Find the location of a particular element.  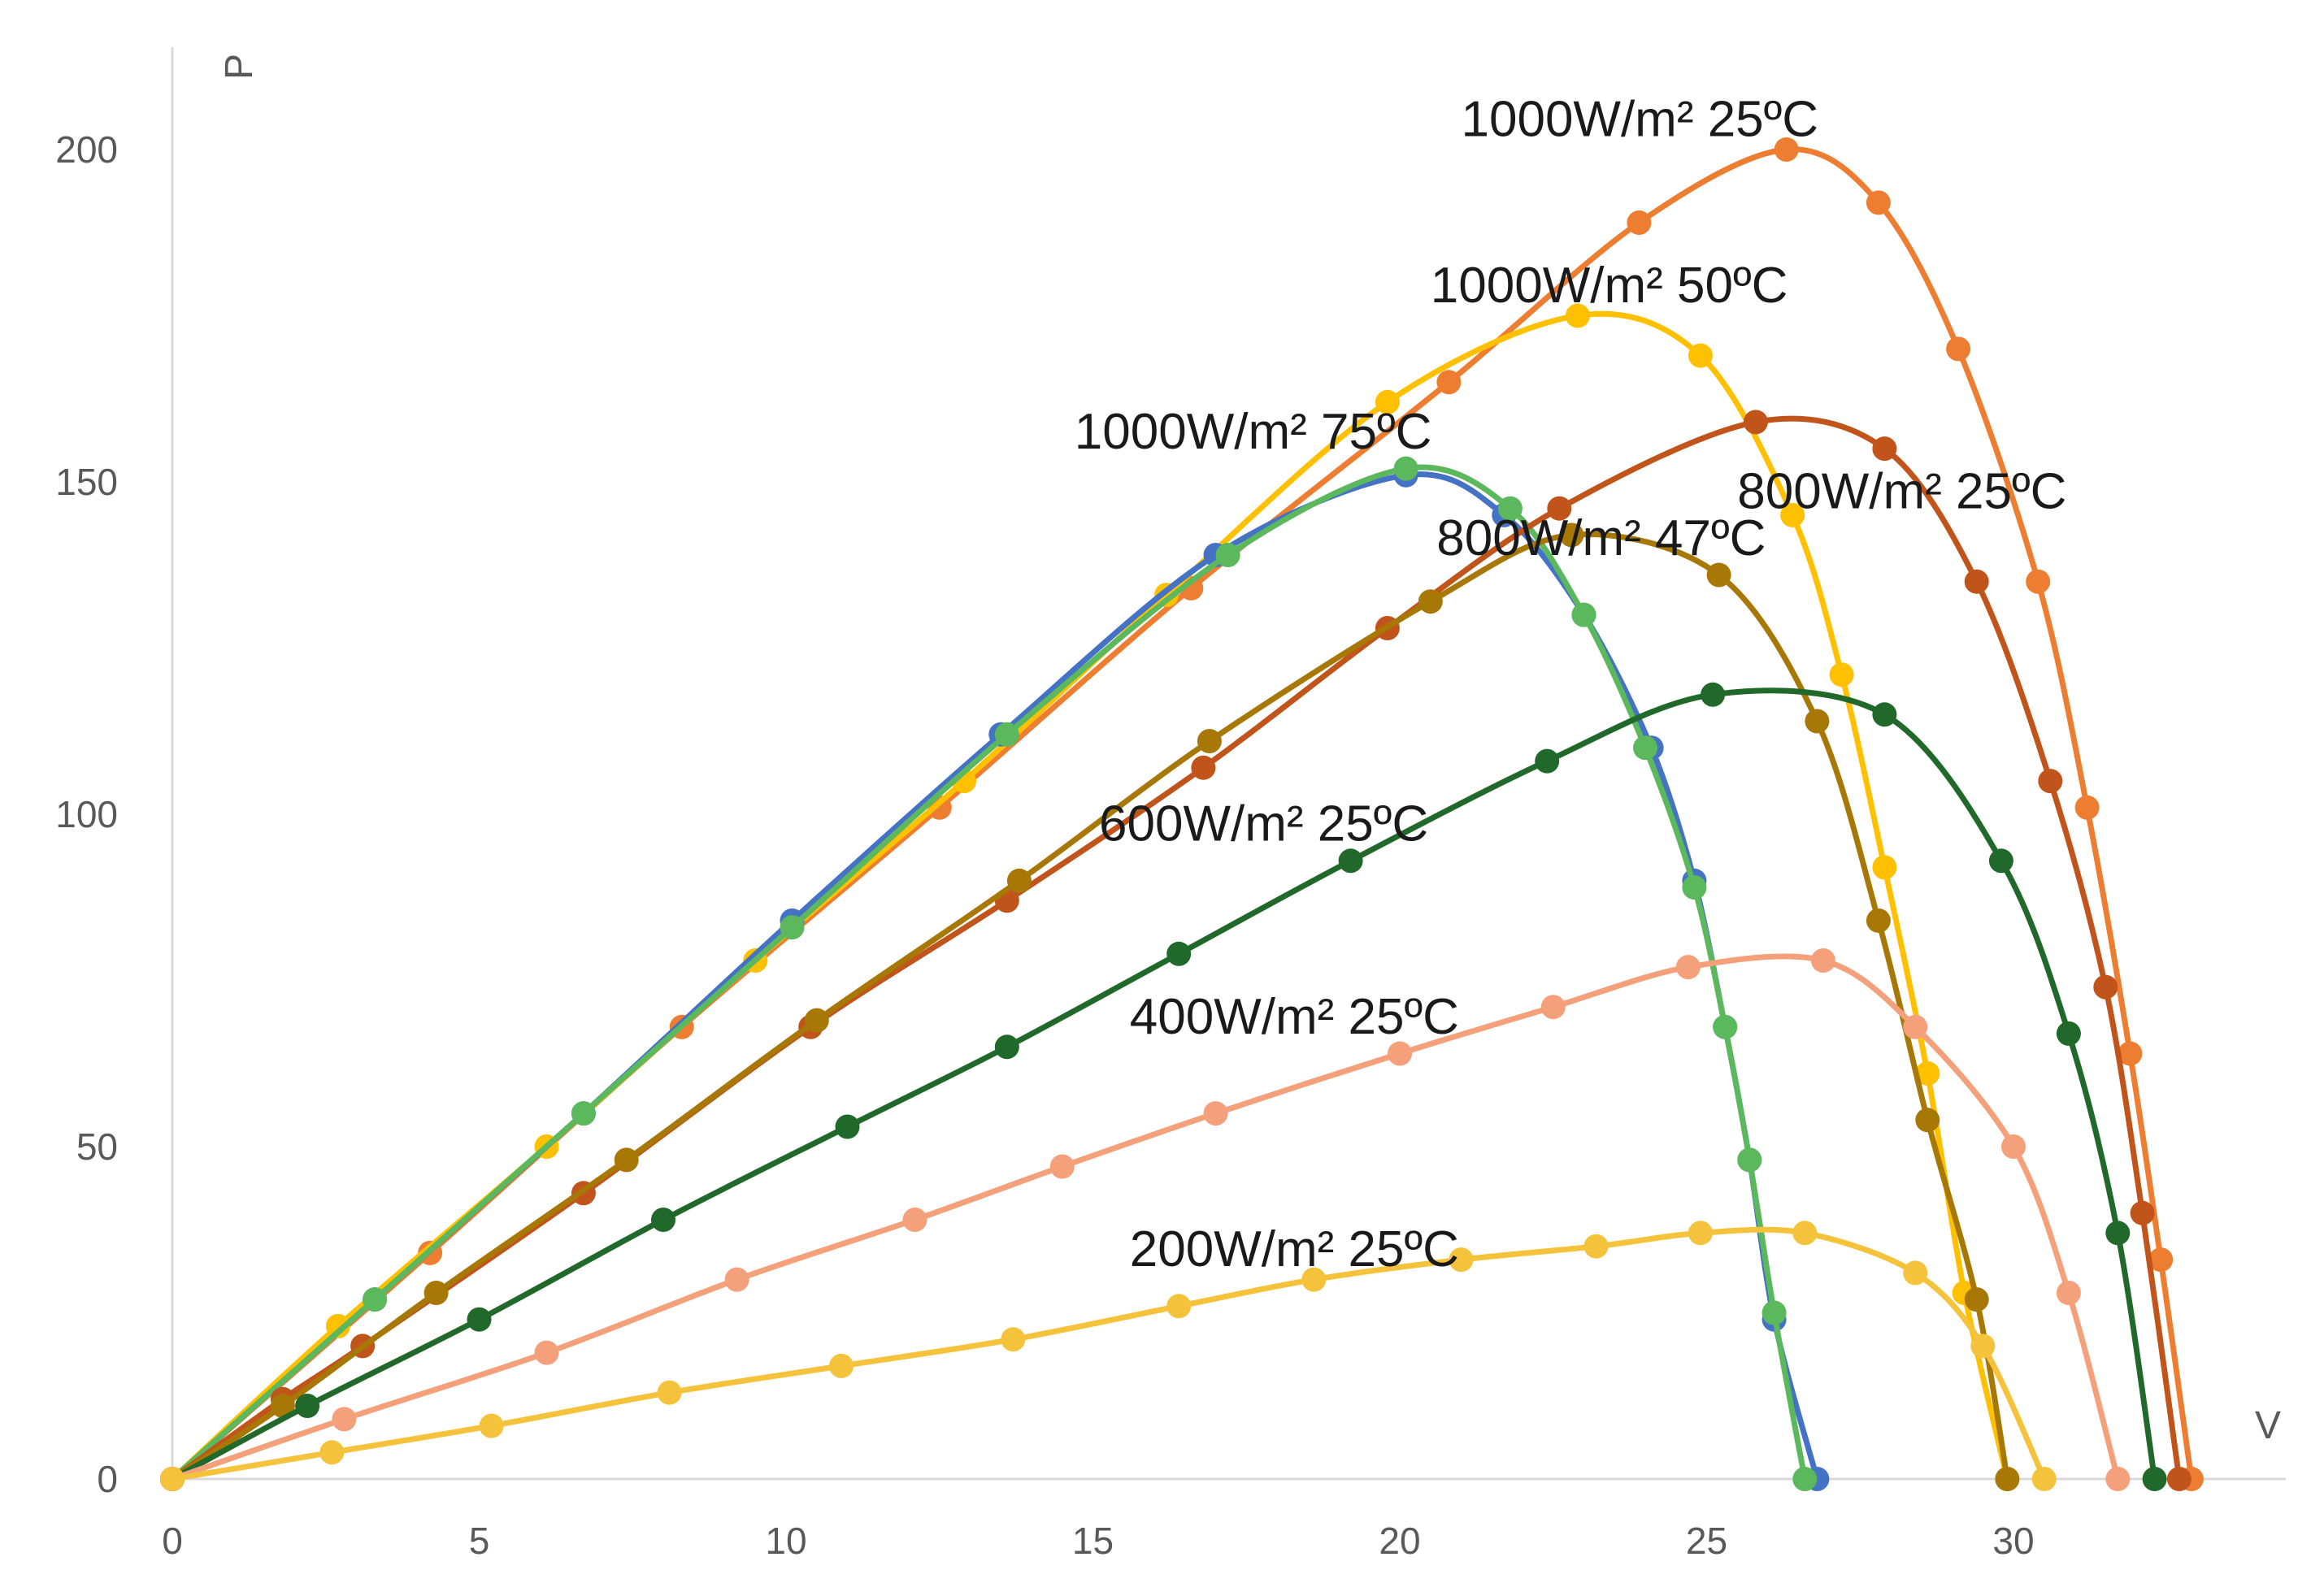

x-tick-label: 10 is located at coordinates (785, 1541).